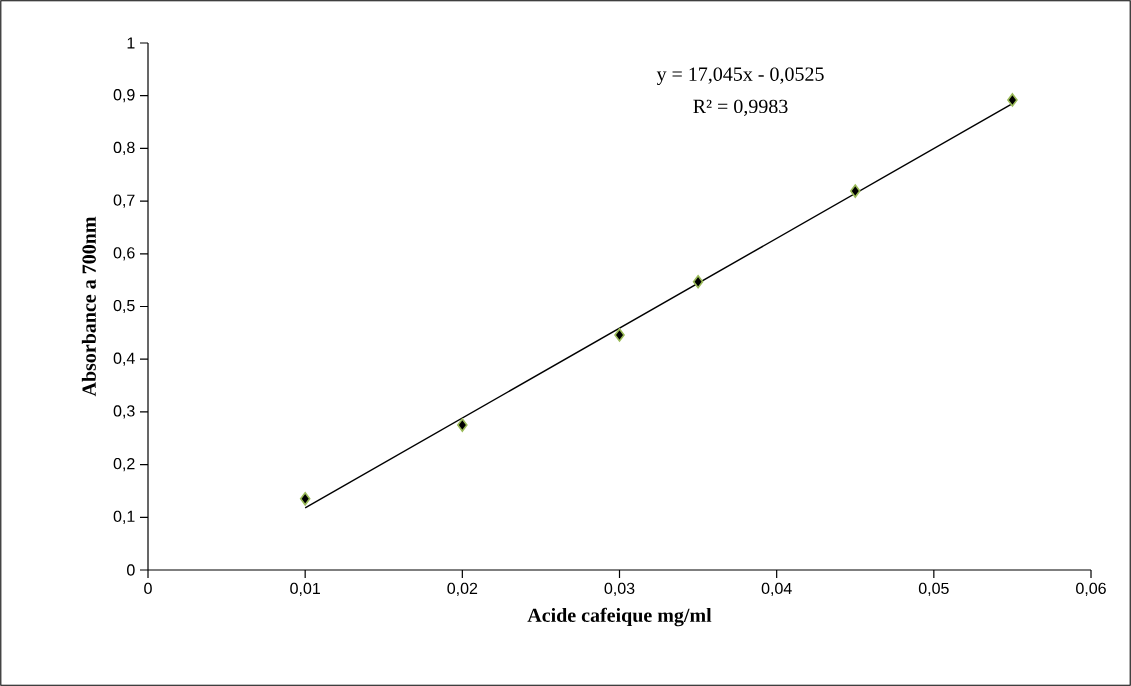 Image resolution: width=1131 pixels, height=686 pixels. Describe the element at coordinates (124, 96) in the screenshot. I see `y-tick-label: 0,9` at that location.